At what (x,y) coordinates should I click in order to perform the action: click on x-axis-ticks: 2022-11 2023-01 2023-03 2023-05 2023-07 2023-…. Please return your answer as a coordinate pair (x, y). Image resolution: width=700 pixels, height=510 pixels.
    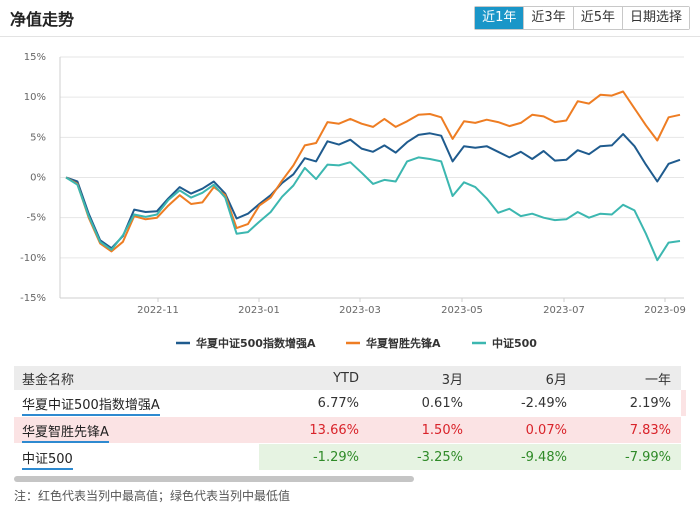
    Looking at the image, I should click on (411, 307).